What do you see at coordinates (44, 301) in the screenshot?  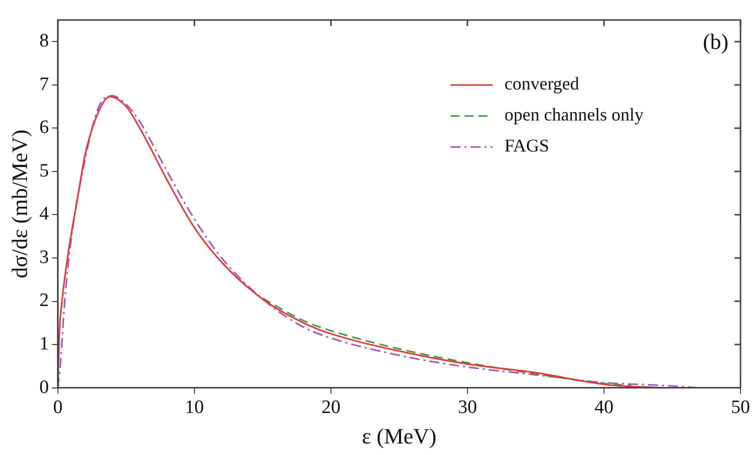 I see `y-tick-label: 2` at bounding box center [44, 301].